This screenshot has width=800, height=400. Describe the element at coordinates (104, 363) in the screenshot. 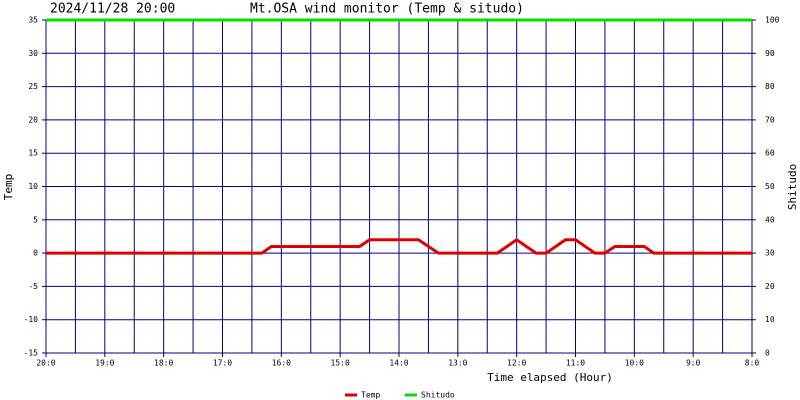

I see `x-tick-label: 19:0` at that location.